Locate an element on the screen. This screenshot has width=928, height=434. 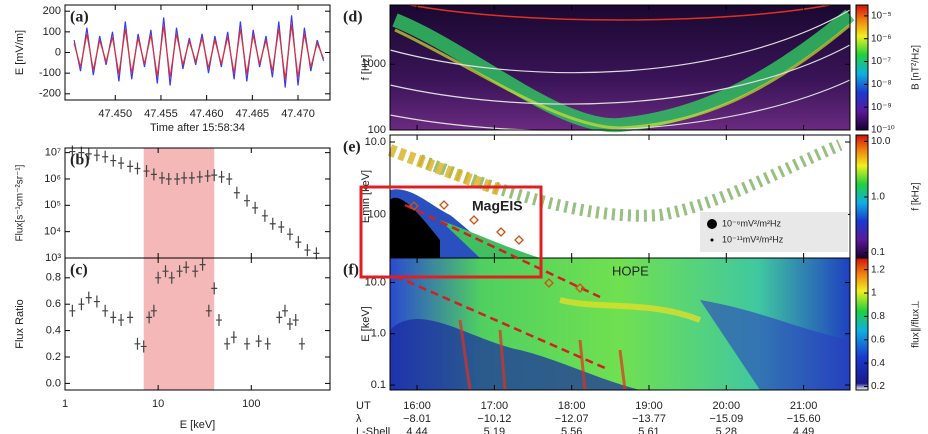
row-value: 5.19 is located at coordinates (494, 430).